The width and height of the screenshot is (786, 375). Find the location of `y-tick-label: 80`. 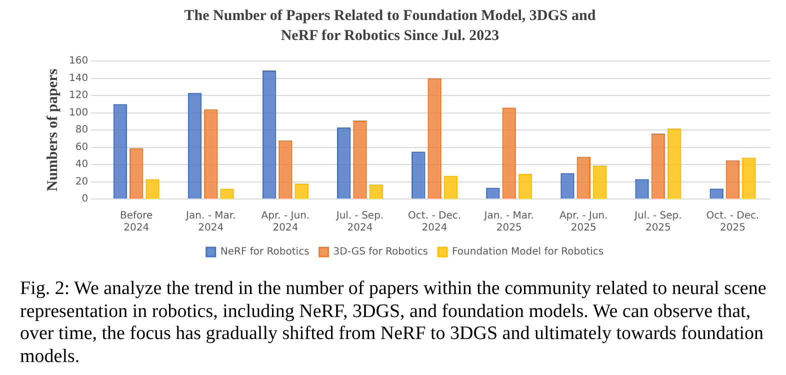

y-tick-label: 80 is located at coordinates (81, 130).